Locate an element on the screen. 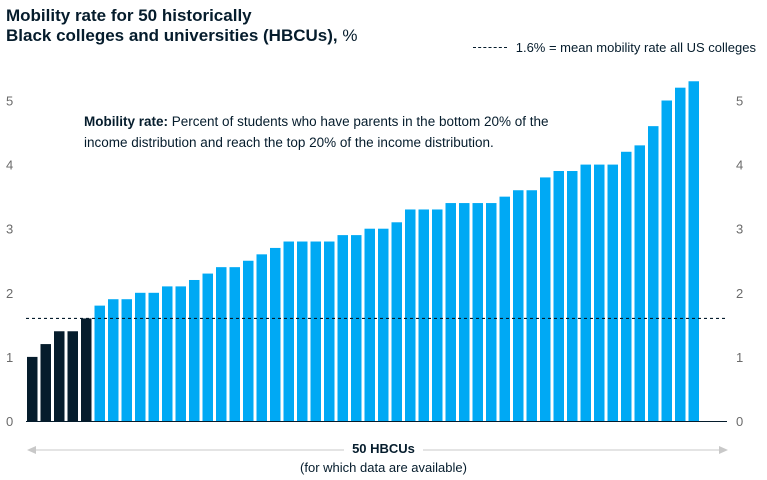 This screenshot has width=767, height=480. y-tick-right: 2 is located at coordinates (739, 293).